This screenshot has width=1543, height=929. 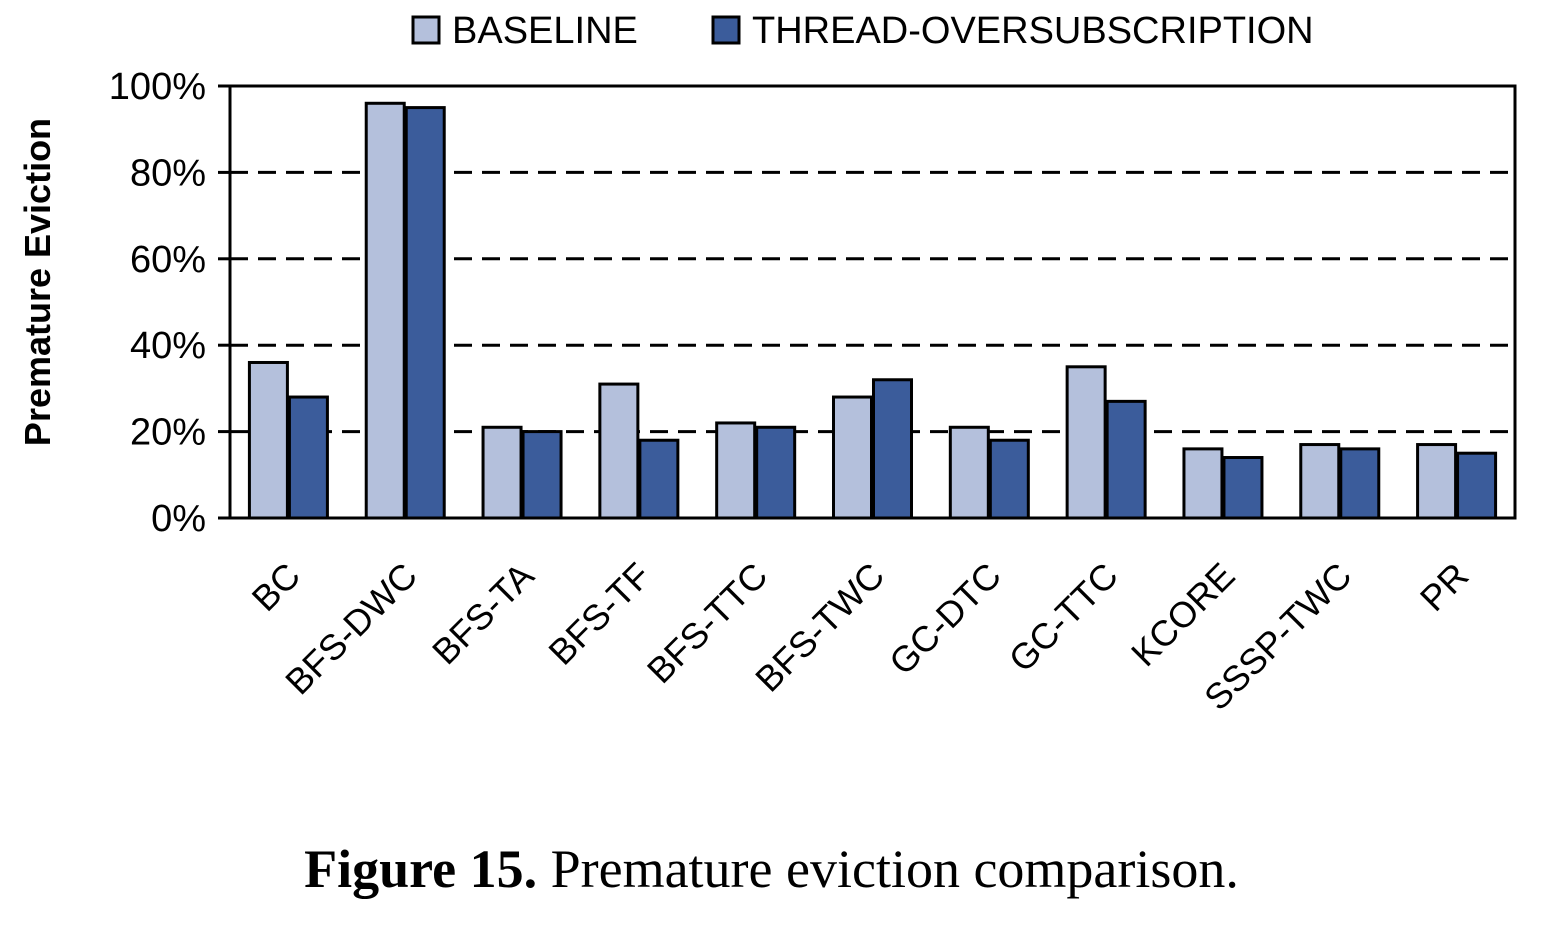 What do you see at coordinates (178, 519) in the screenshot?
I see `y-tick-label: 0%` at bounding box center [178, 519].